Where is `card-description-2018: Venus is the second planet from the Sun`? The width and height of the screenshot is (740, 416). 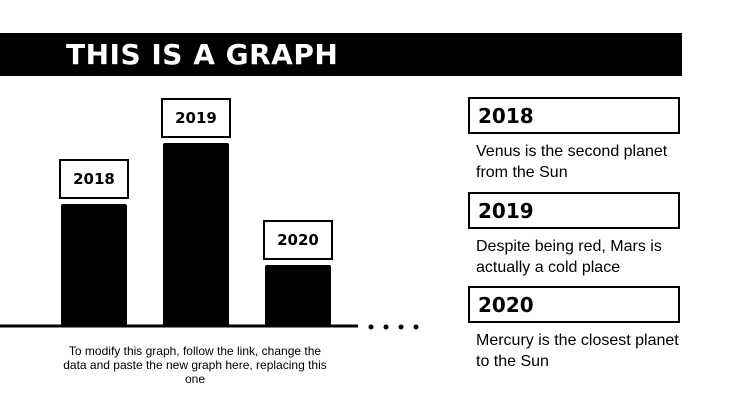
card-description-2018: Venus is the second planet from the Sun is located at coordinates (572, 162).